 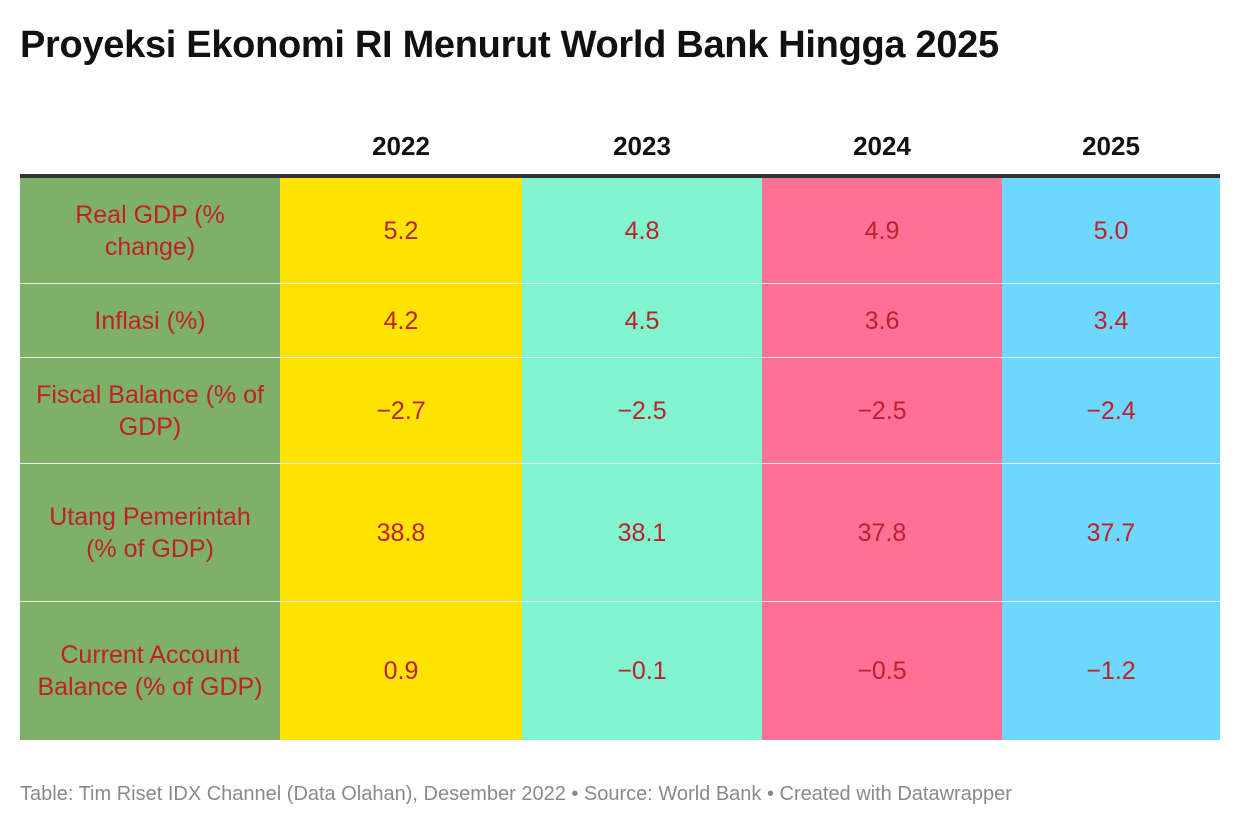 I want to click on value-cell: 4.5, so click(x=642, y=320).